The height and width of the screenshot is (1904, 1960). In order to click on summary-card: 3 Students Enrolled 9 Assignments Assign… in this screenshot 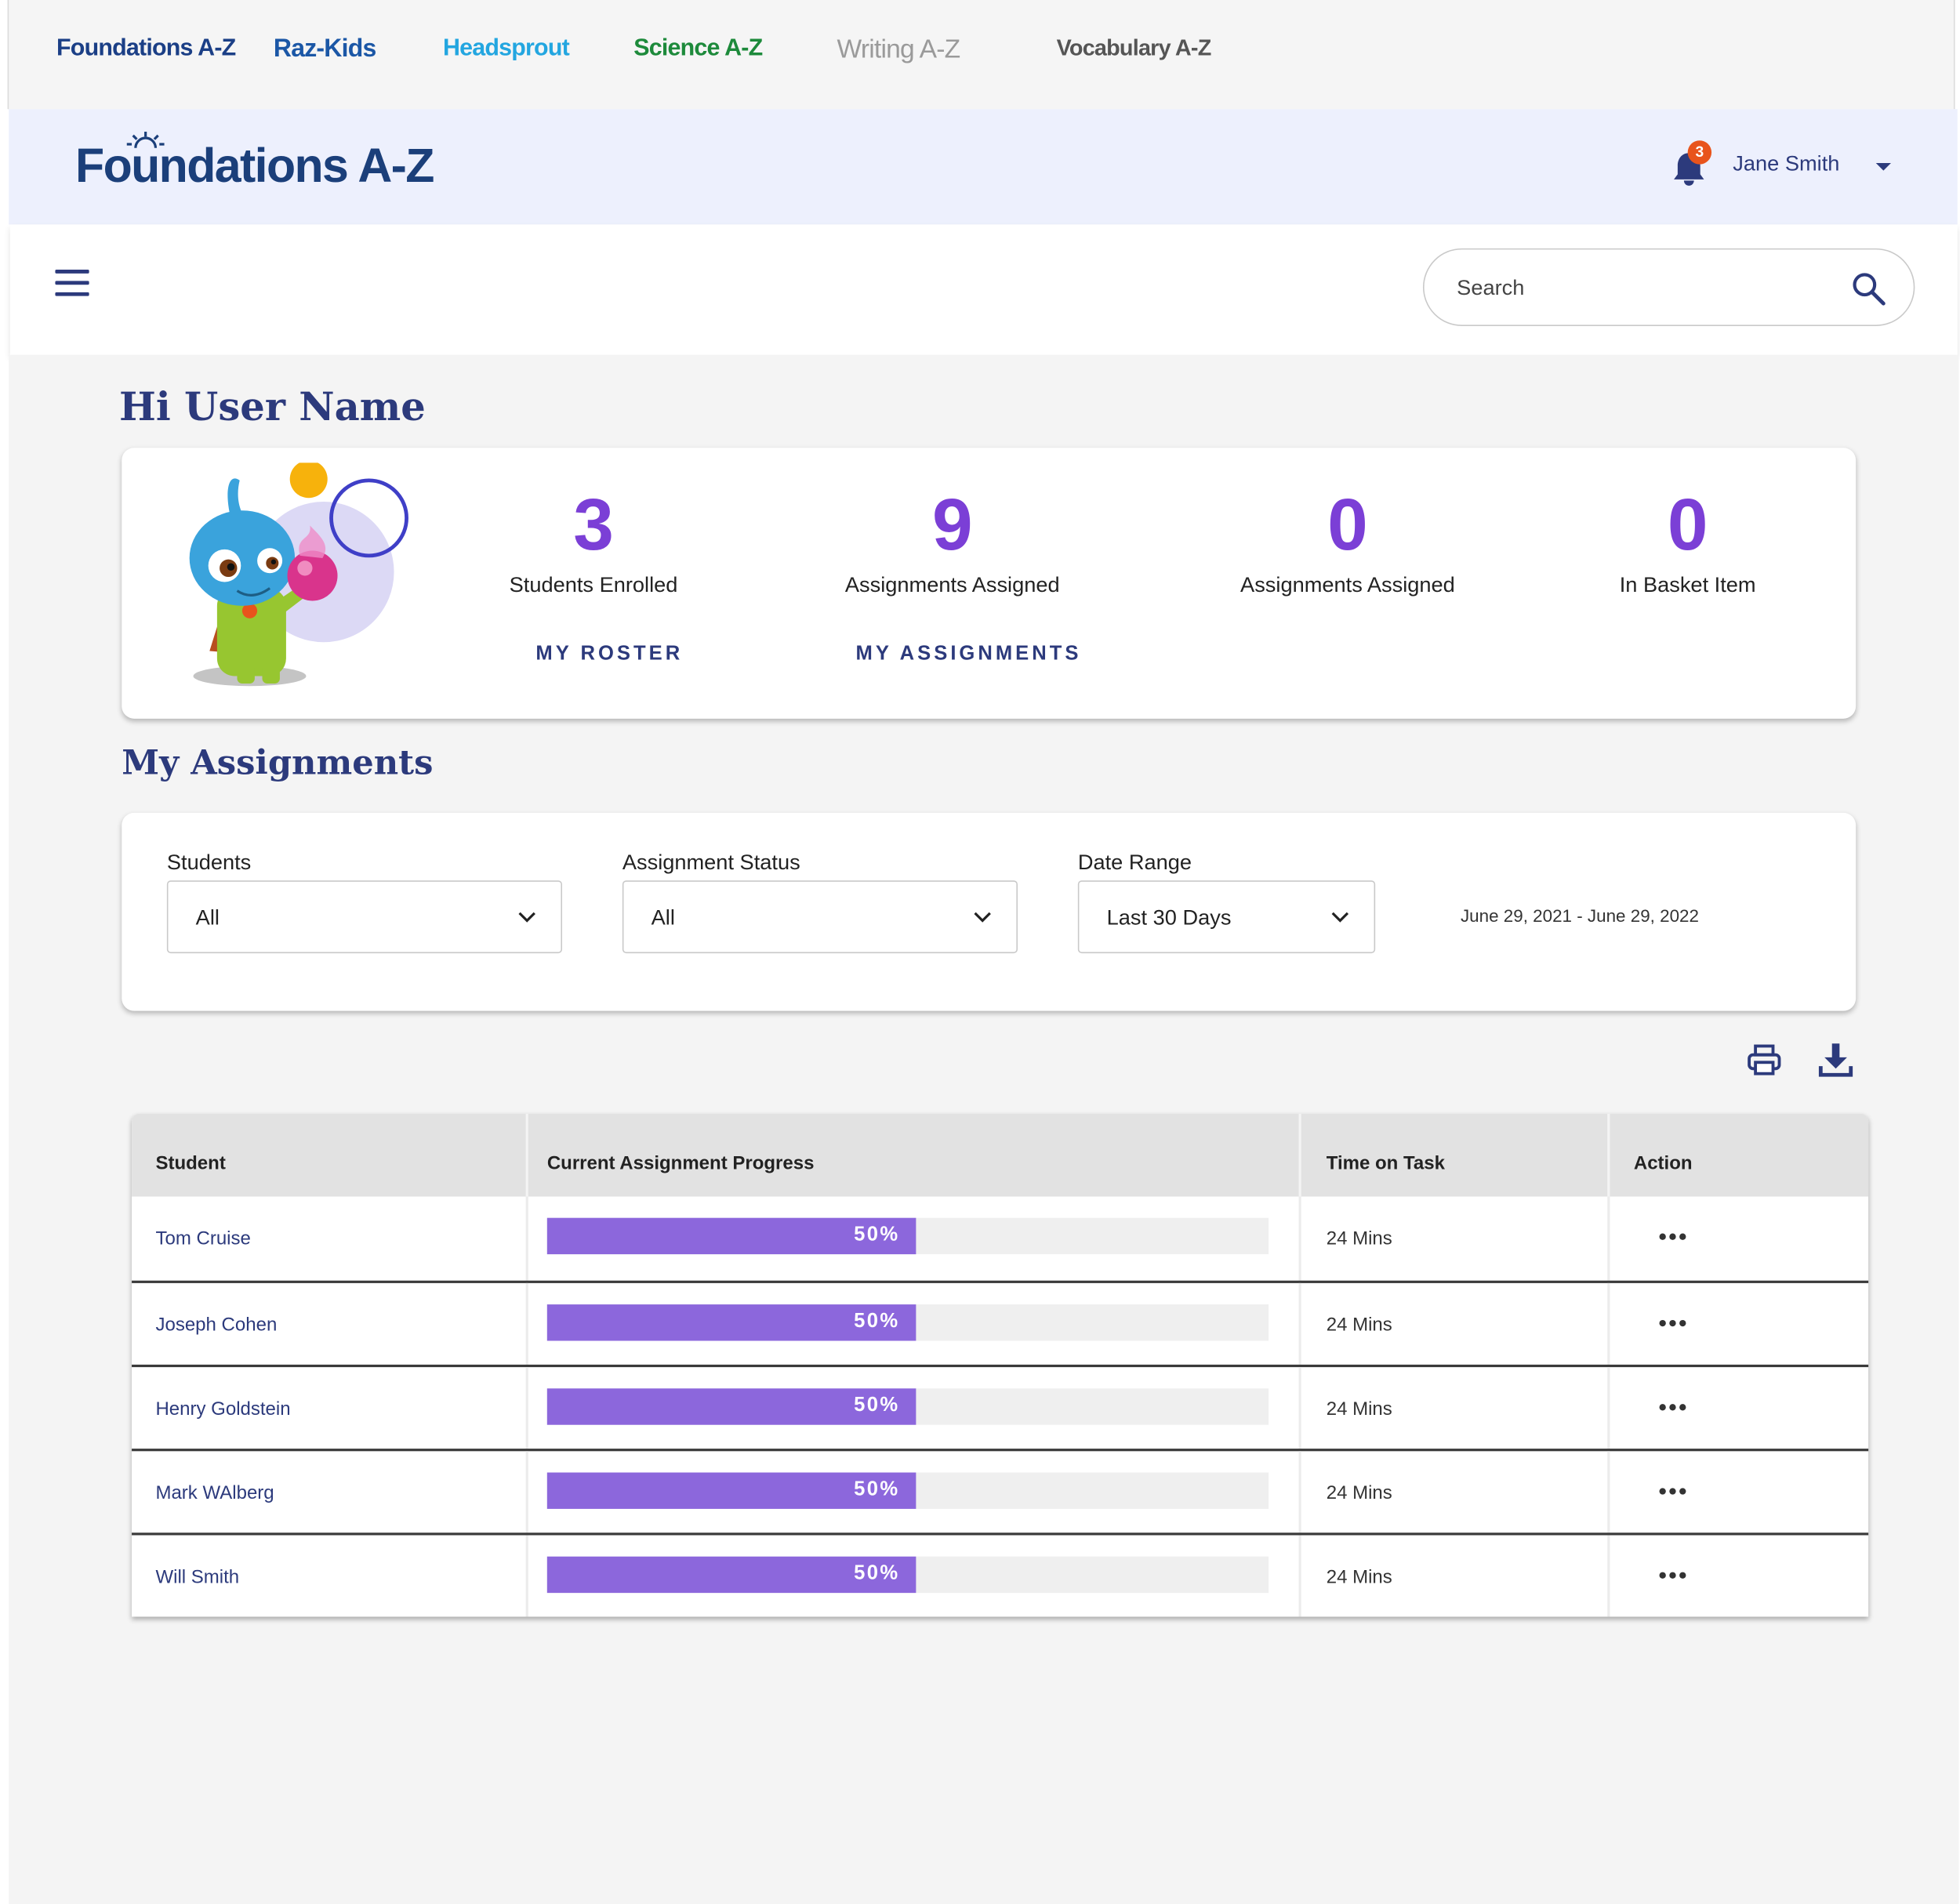, I will do `click(989, 583)`.